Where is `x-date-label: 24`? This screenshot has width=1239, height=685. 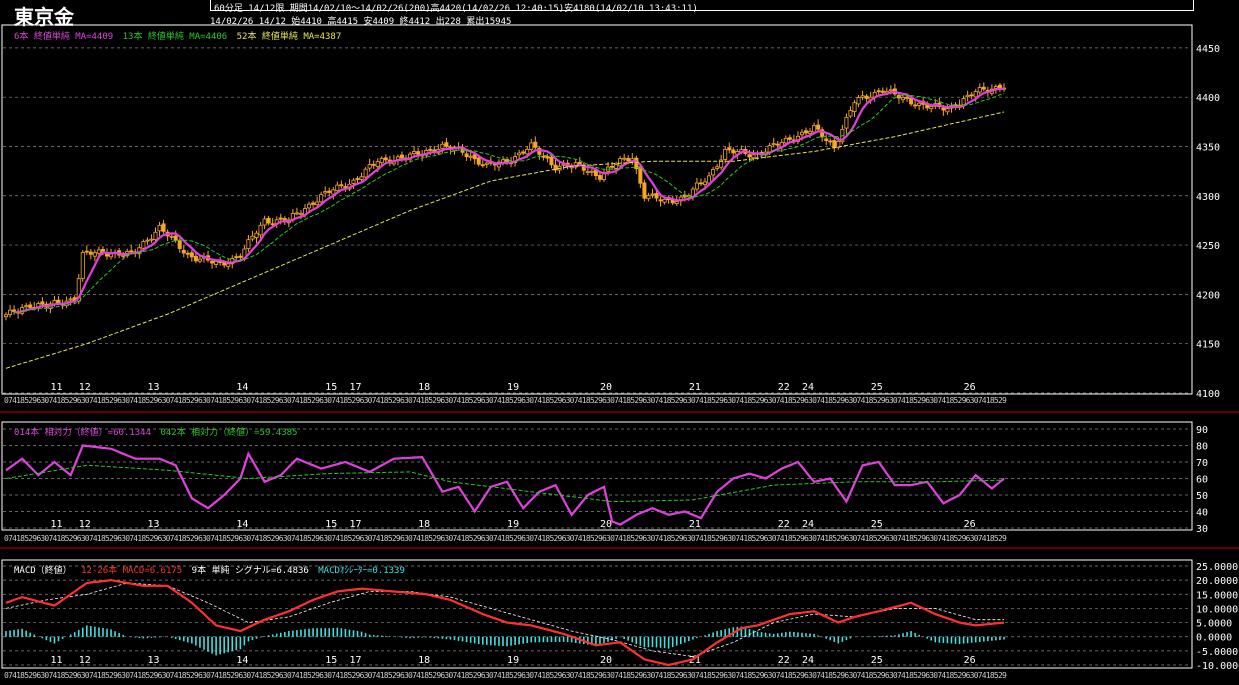
x-date-label: 24 is located at coordinates (808, 387).